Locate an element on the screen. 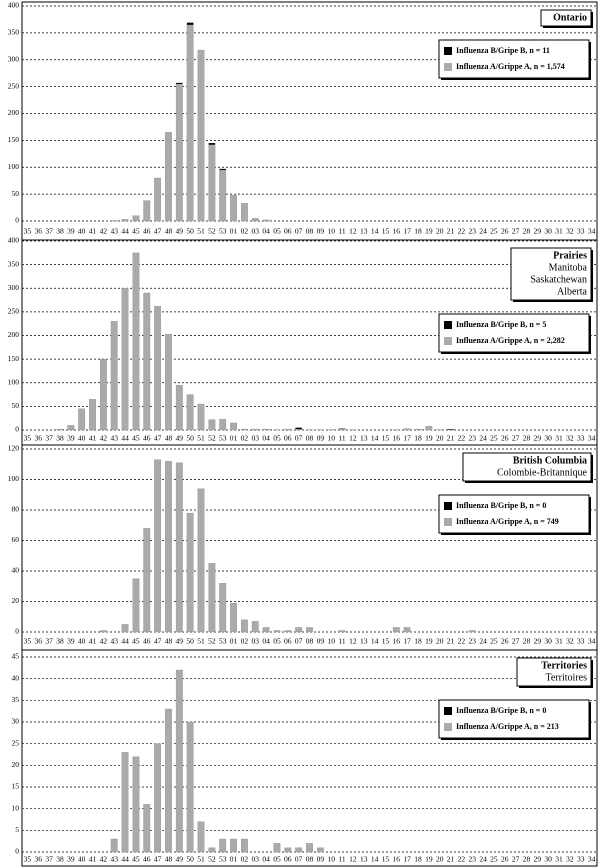 The width and height of the screenshot is (600, 868). x-tick-label: 15 is located at coordinates (386, 859).